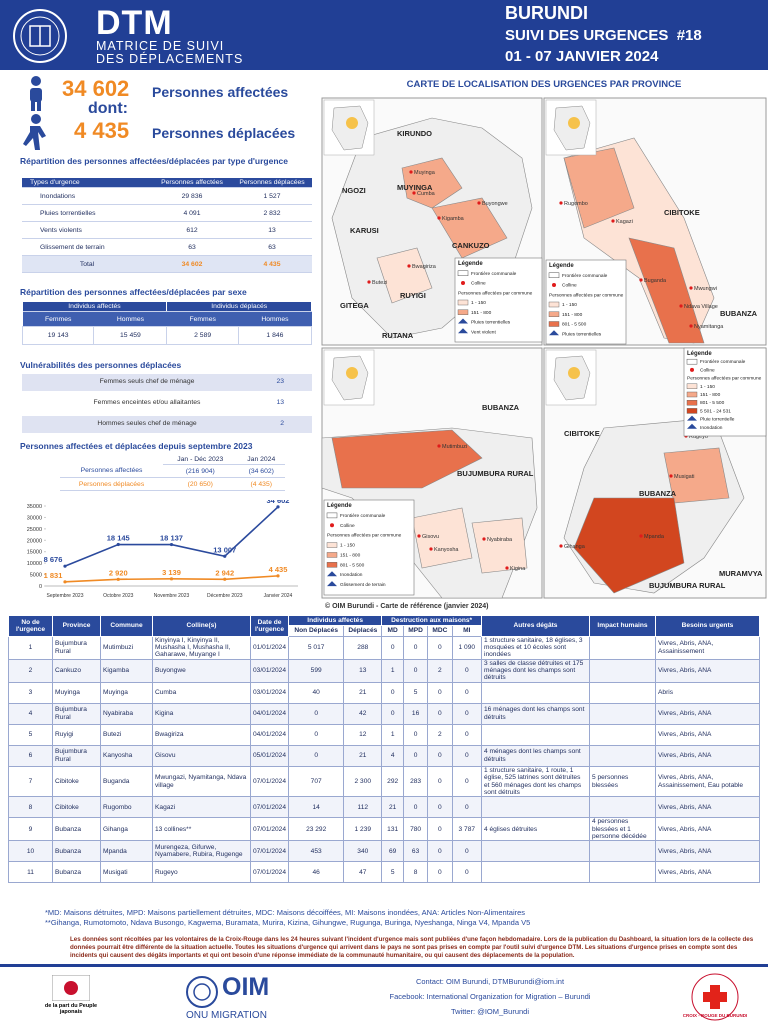 The height and width of the screenshot is (1024, 768). What do you see at coordinates (269, 755) in the screenshot?
I see `cell: 05/01/2024` at bounding box center [269, 755].